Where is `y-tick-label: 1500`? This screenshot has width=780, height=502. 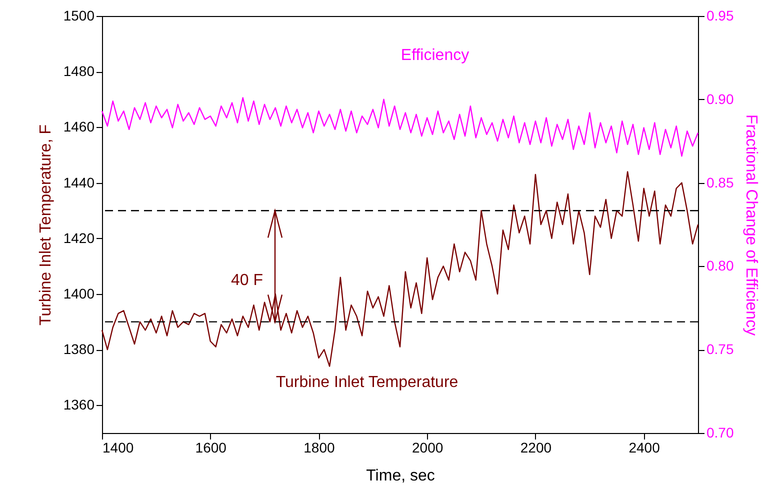 y-tick-label: 1500 is located at coordinates (79, 16).